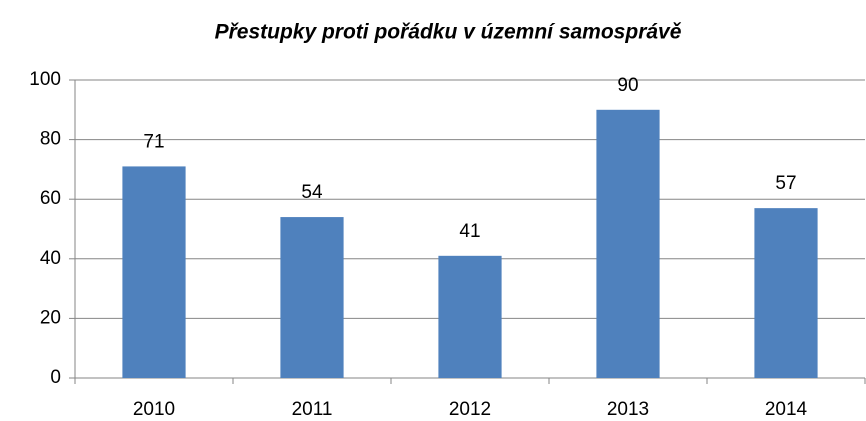  I want to click on data-label: 90, so click(627, 85).